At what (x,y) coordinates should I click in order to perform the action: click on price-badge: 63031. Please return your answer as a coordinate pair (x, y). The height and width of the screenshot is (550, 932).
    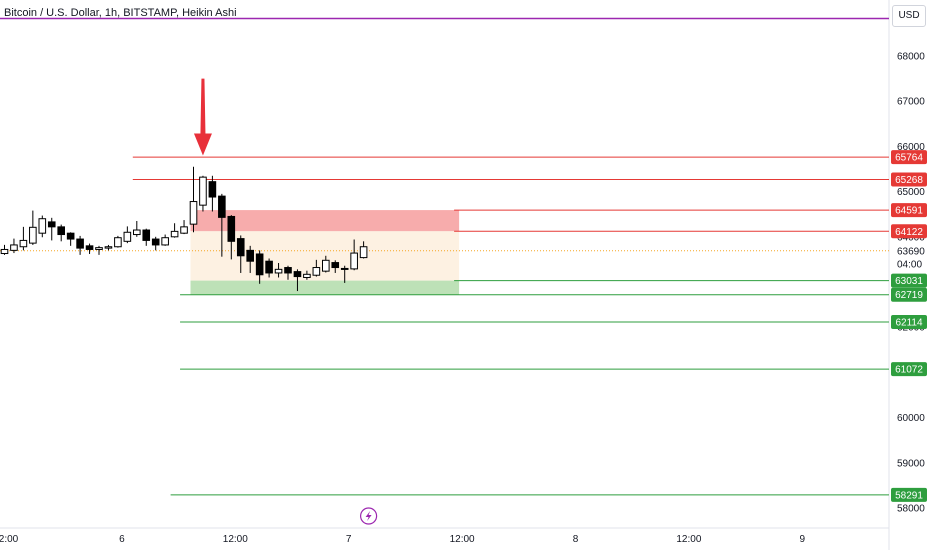
    Looking at the image, I should click on (909, 280).